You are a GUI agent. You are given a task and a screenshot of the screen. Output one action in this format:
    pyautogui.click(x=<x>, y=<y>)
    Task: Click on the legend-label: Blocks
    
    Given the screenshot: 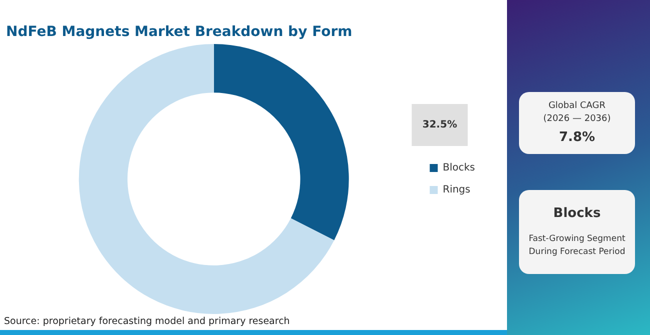 What is the action you would take?
    pyautogui.click(x=459, y=168)
    